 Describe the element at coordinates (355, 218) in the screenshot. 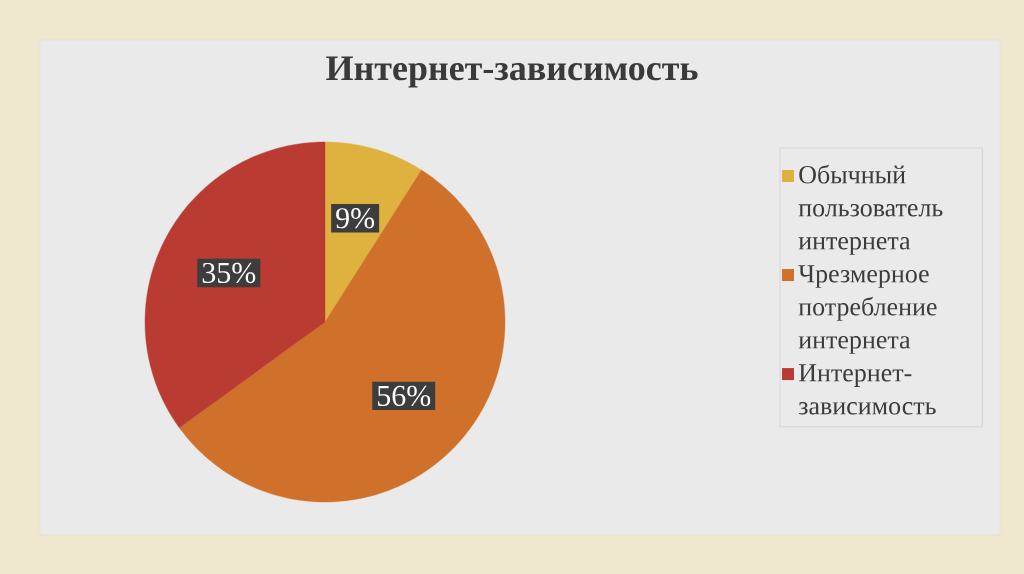

I see `data-label: 9%` at that location.